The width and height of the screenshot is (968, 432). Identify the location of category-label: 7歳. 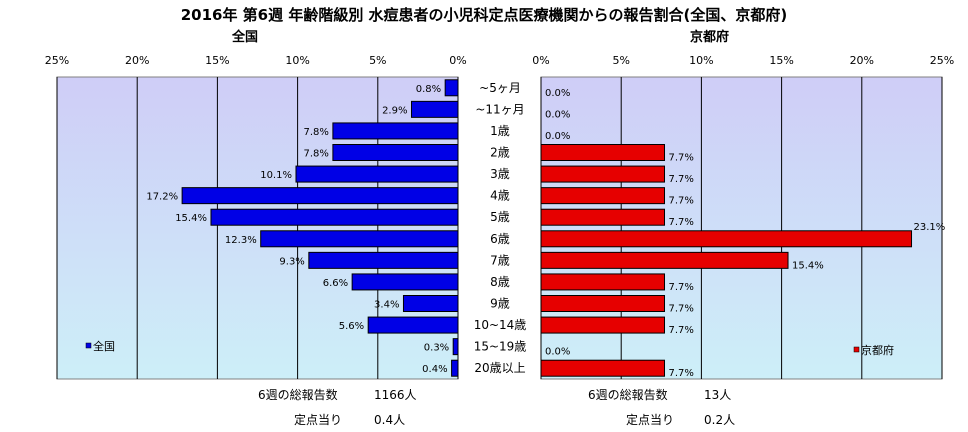
(500, 260).